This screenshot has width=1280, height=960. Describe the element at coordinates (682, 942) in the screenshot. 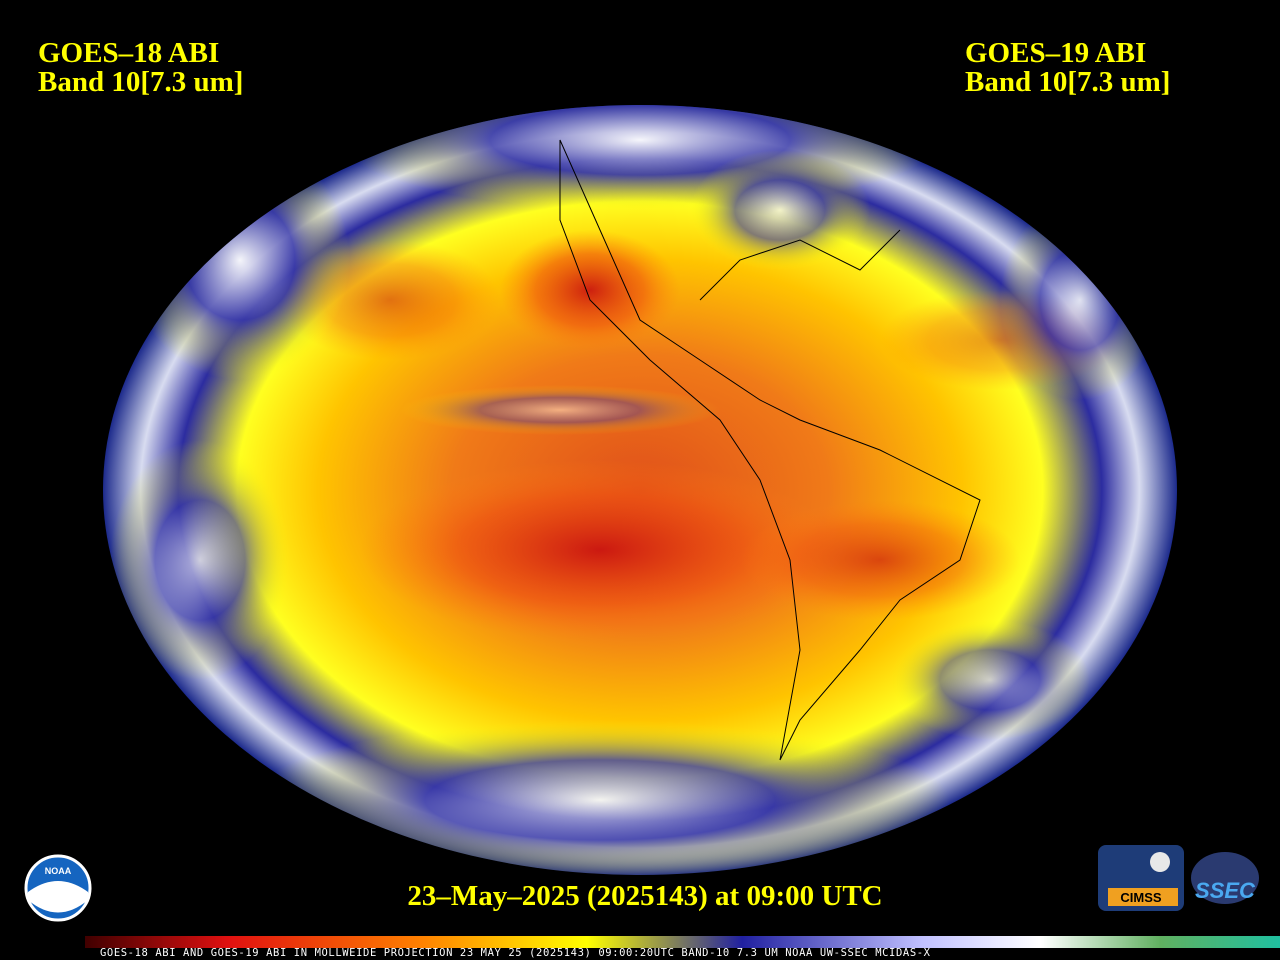

I see `color-bar` at that location.